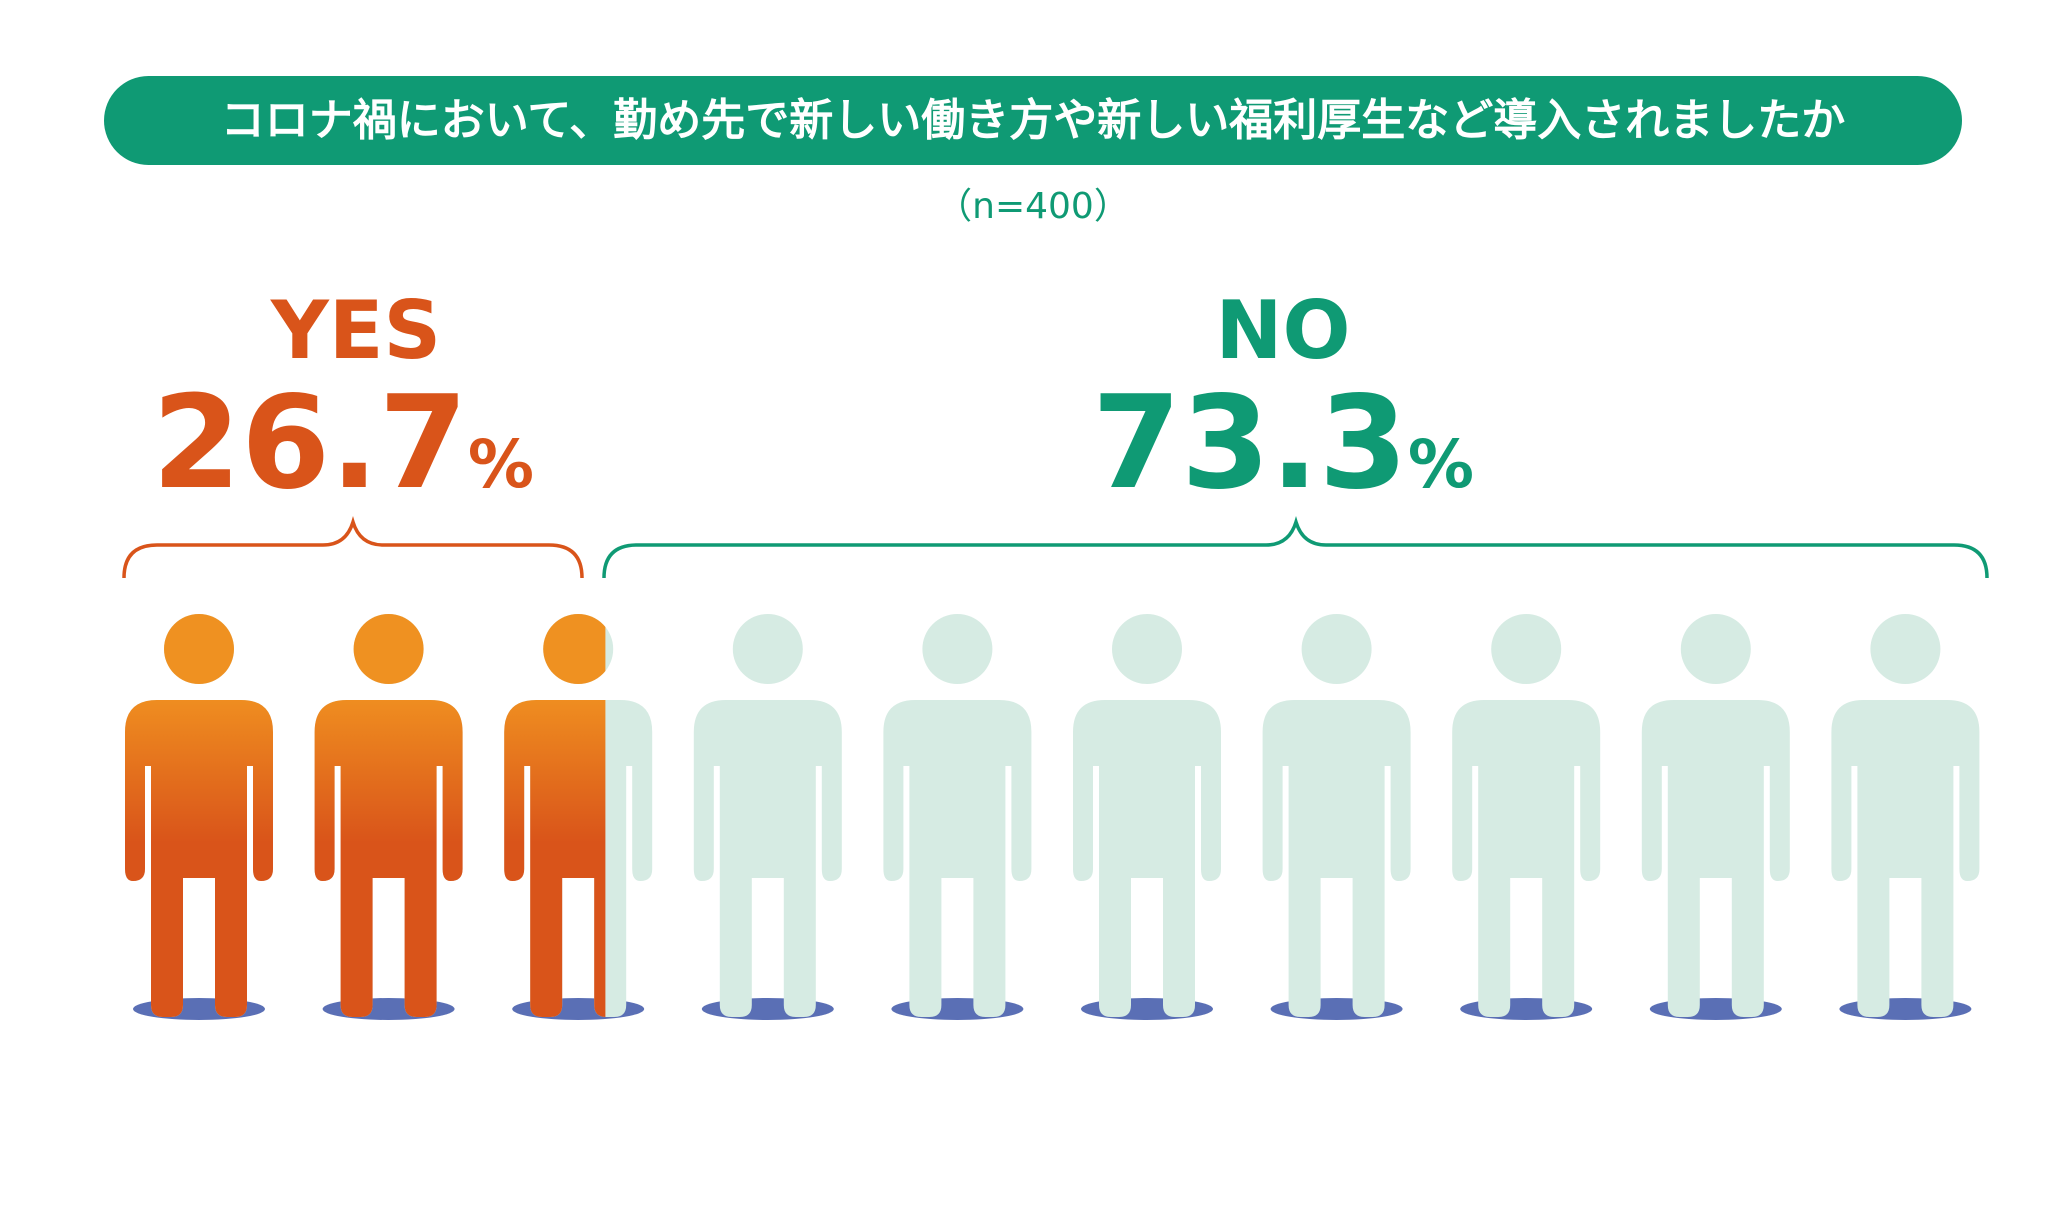 This screenshot has height=1231, width=2061. Describe the element at coordinates (1441, 464) in the screenshot. I see `no-value-unit: %` at that location.